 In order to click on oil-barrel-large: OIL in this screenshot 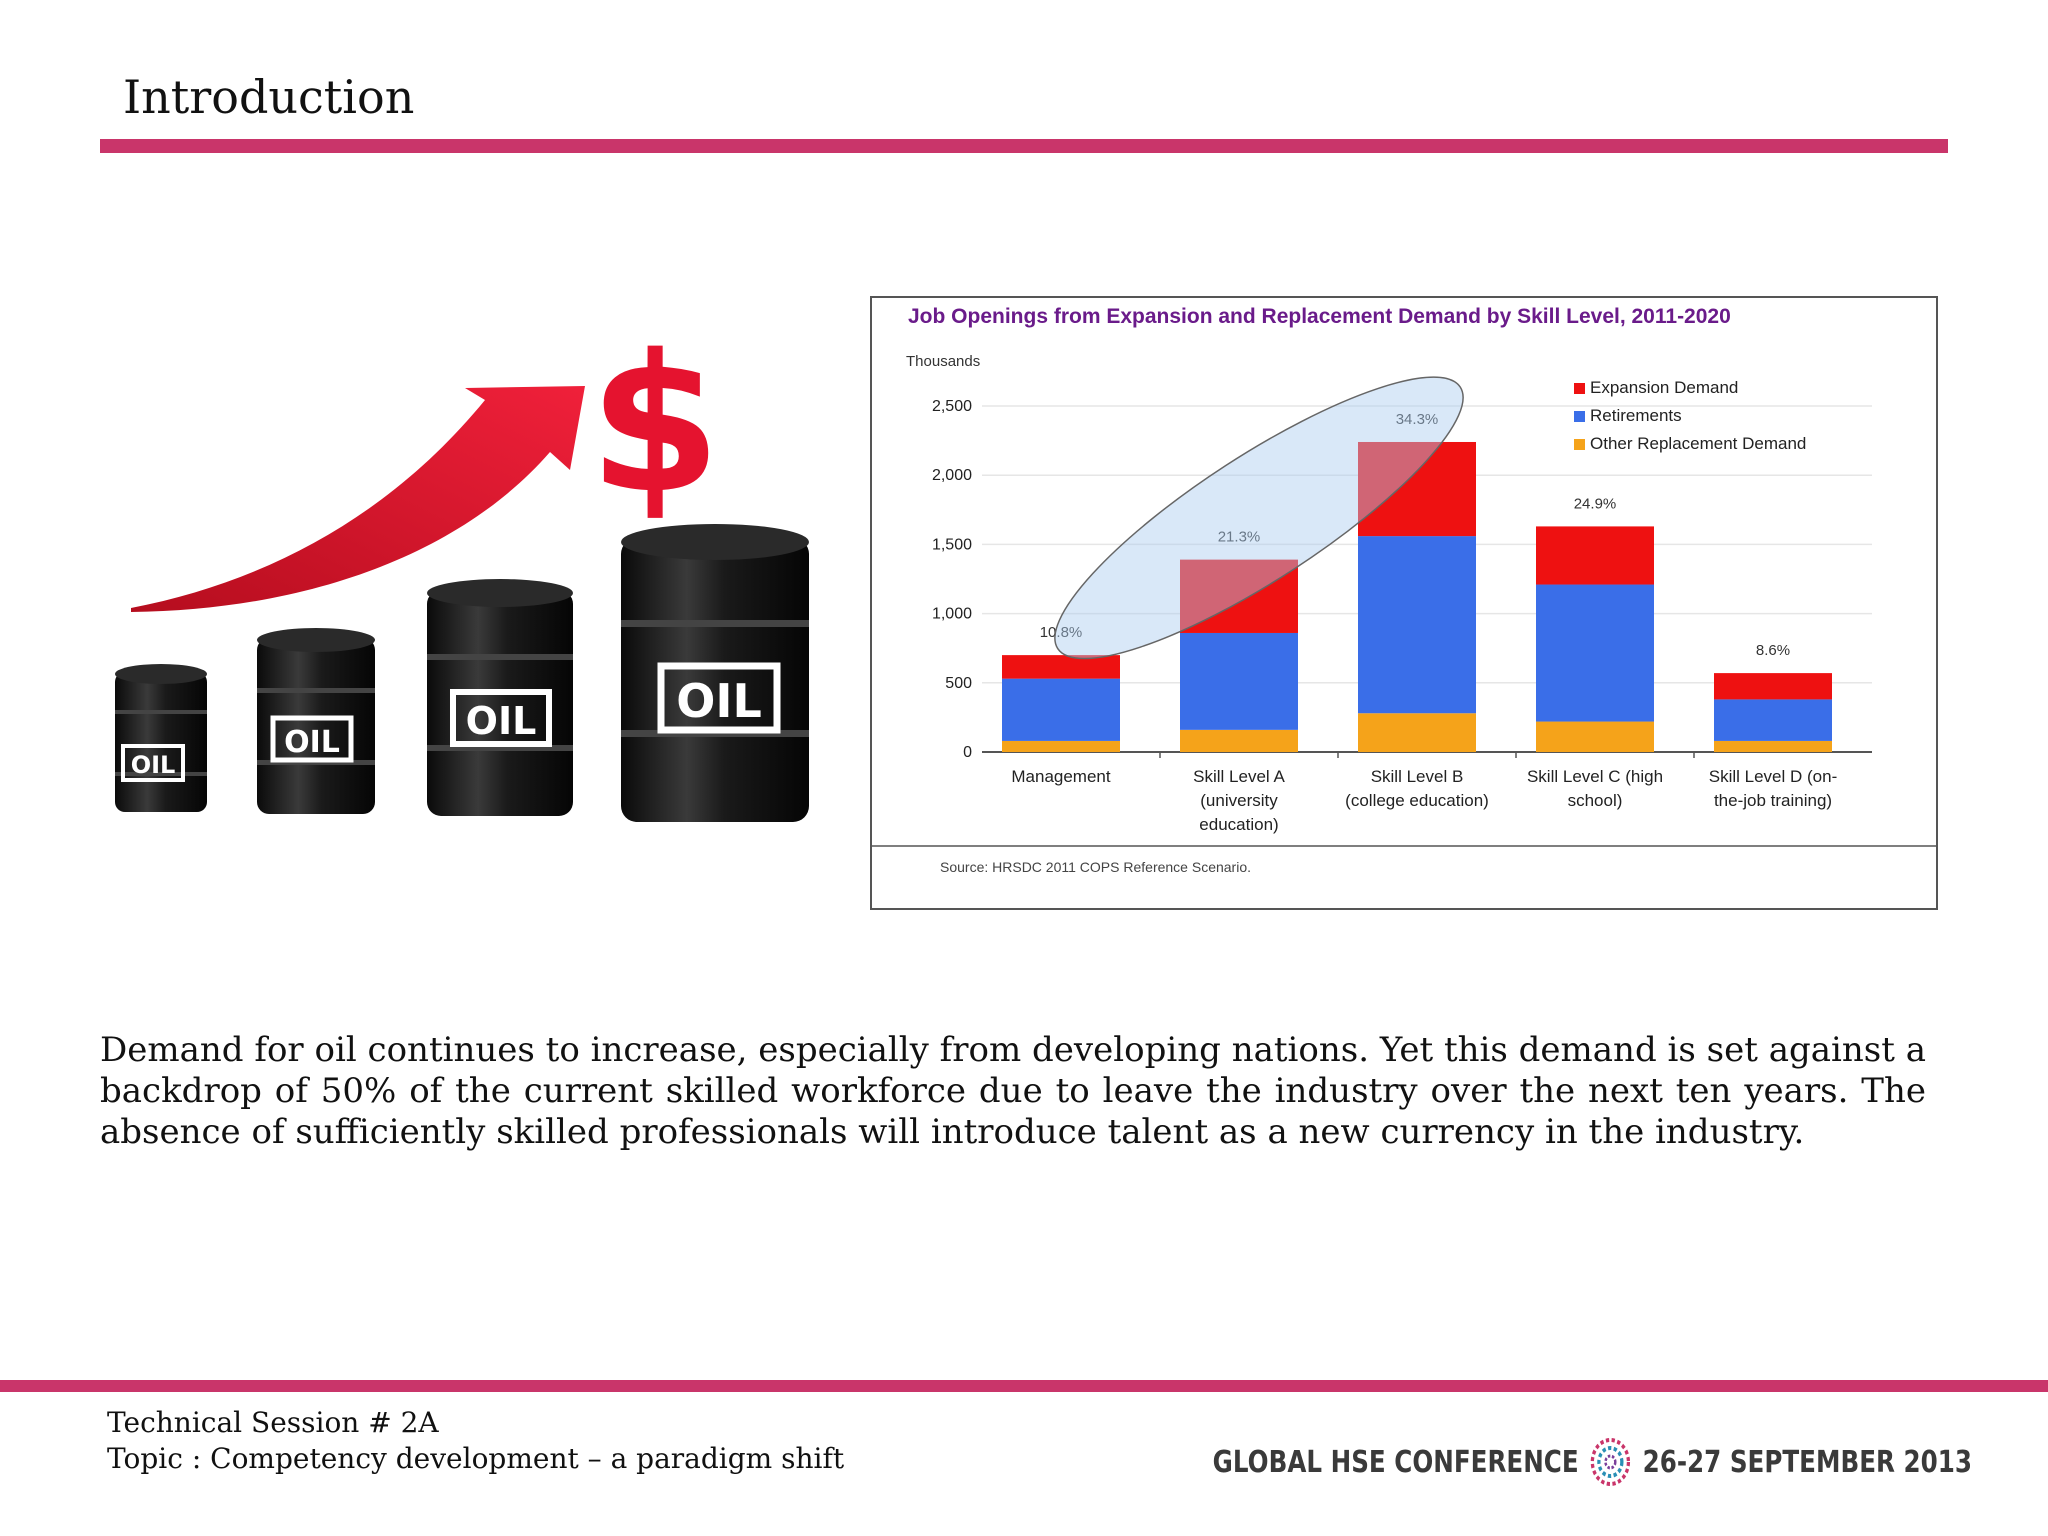, I will do `click(500, 697)`.